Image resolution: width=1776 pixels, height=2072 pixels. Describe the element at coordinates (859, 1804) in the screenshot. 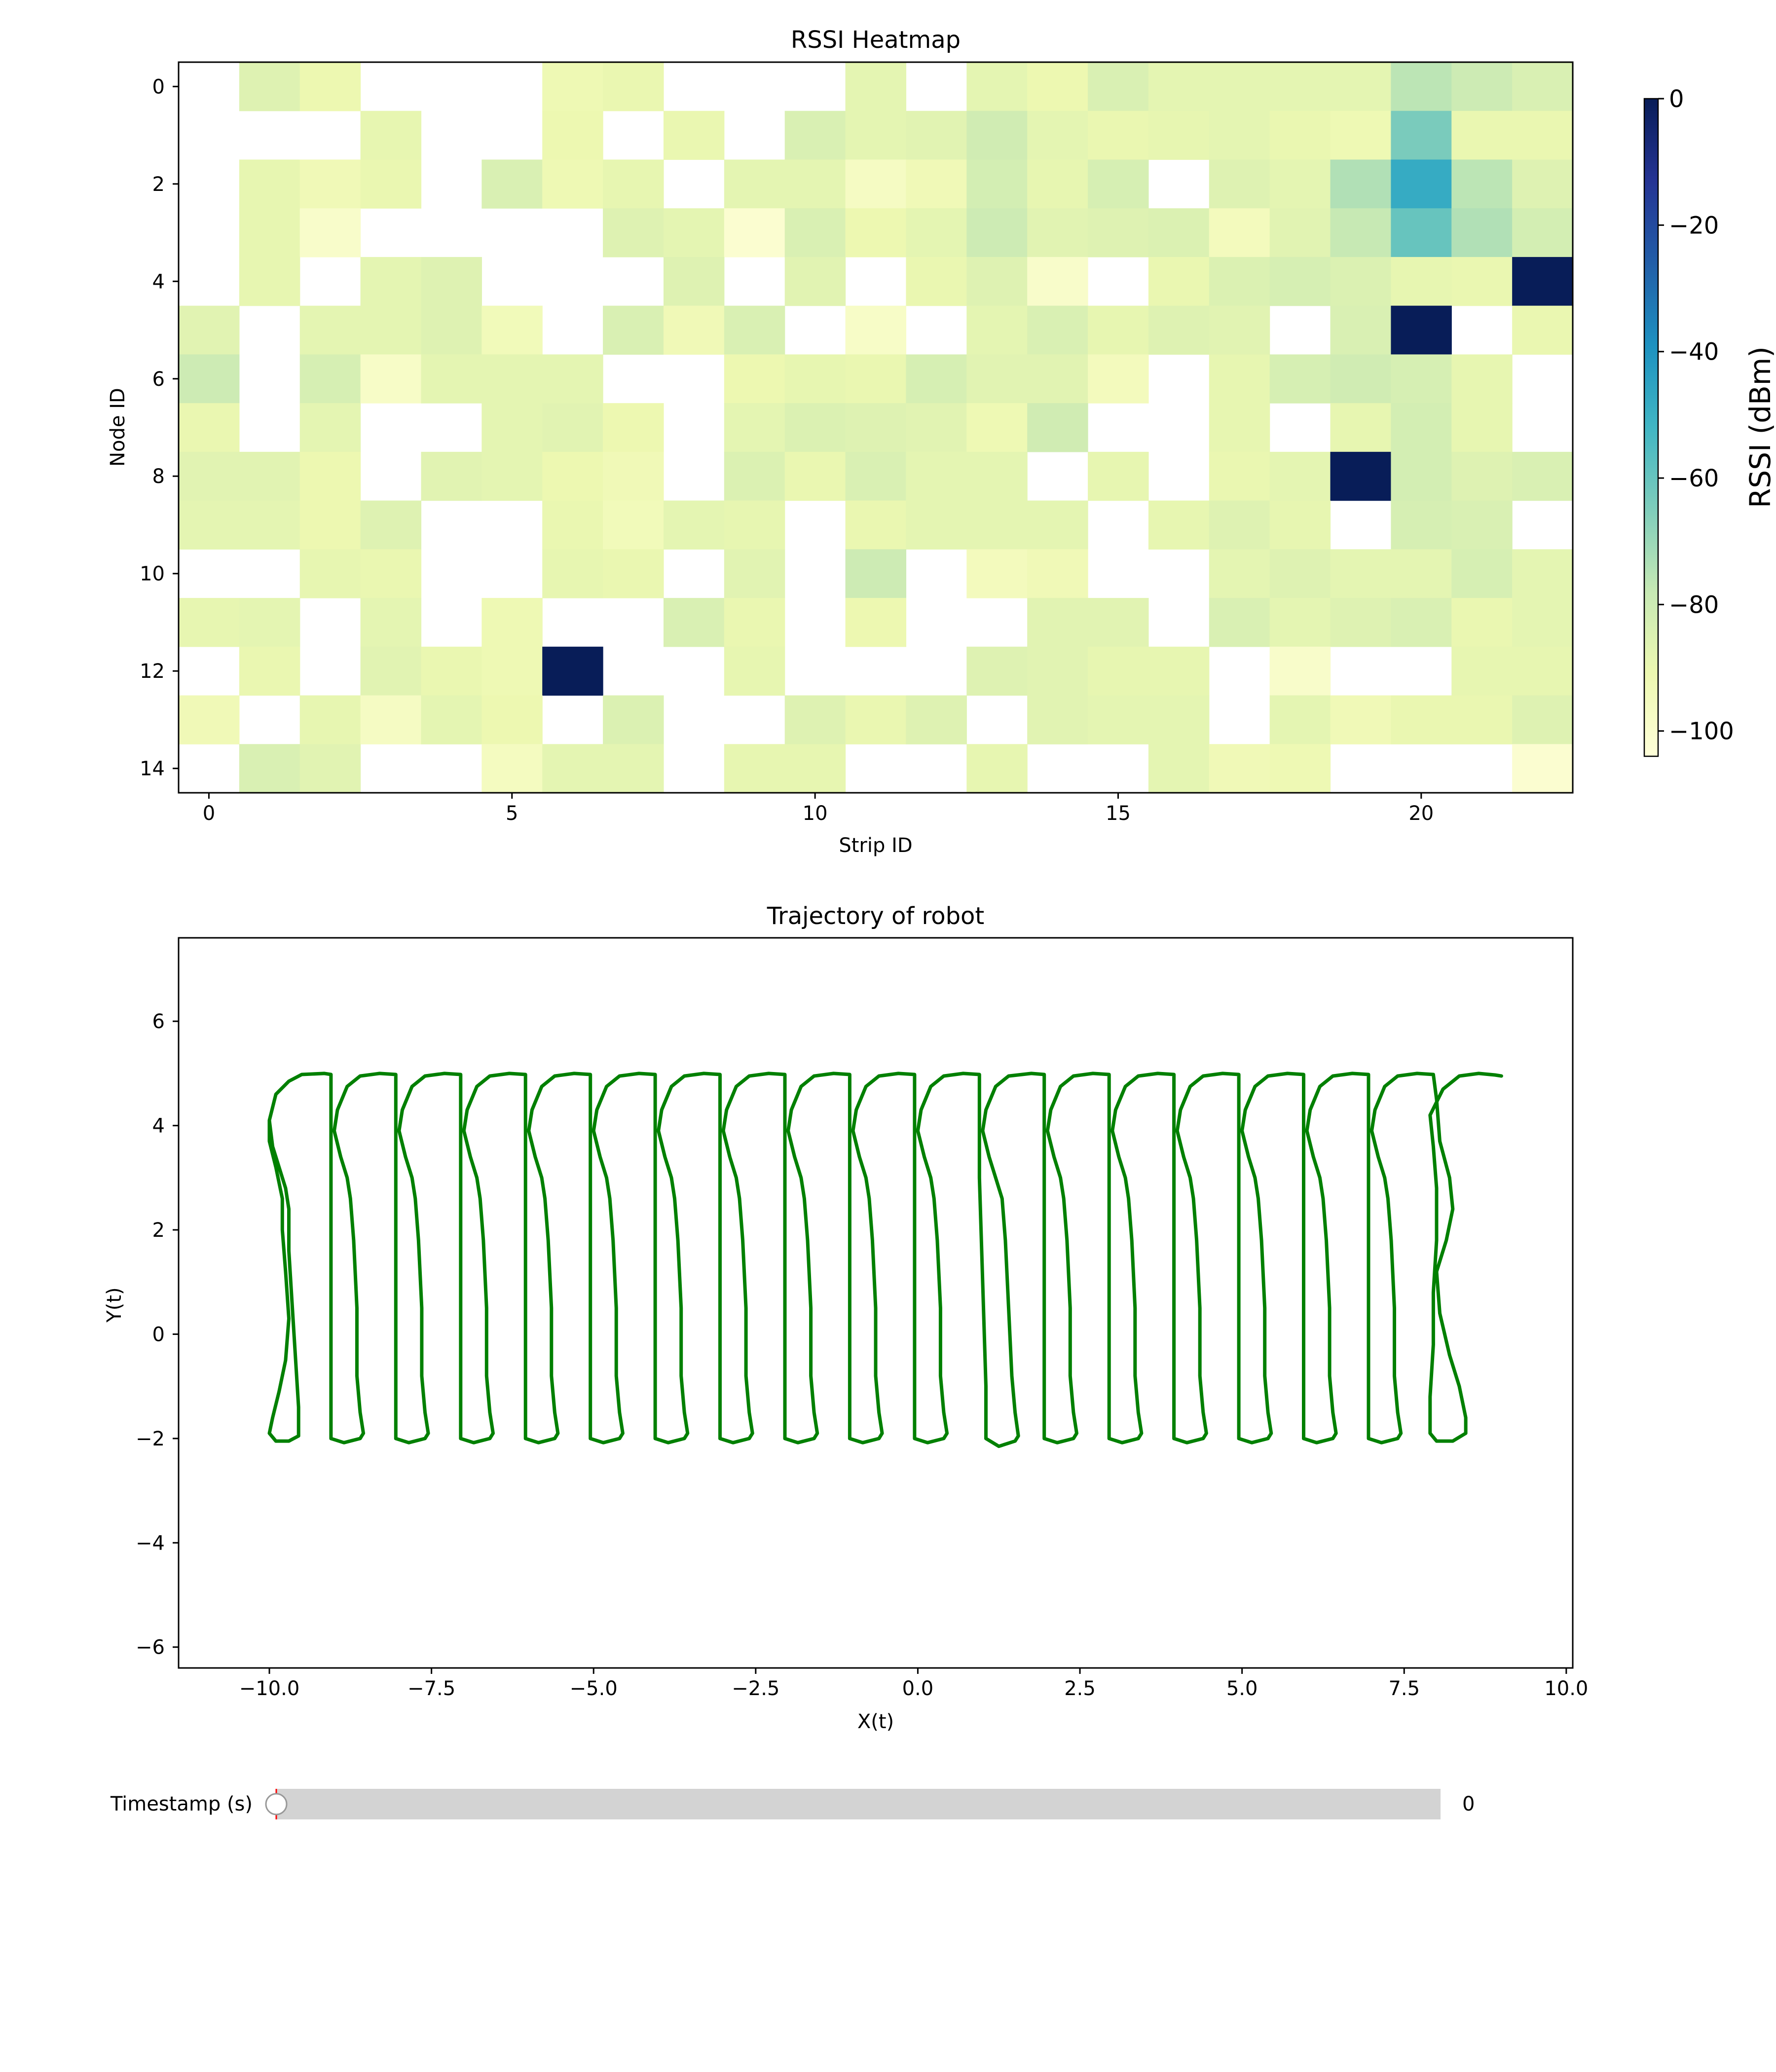

I see `timestamp-slider-track` at that location.